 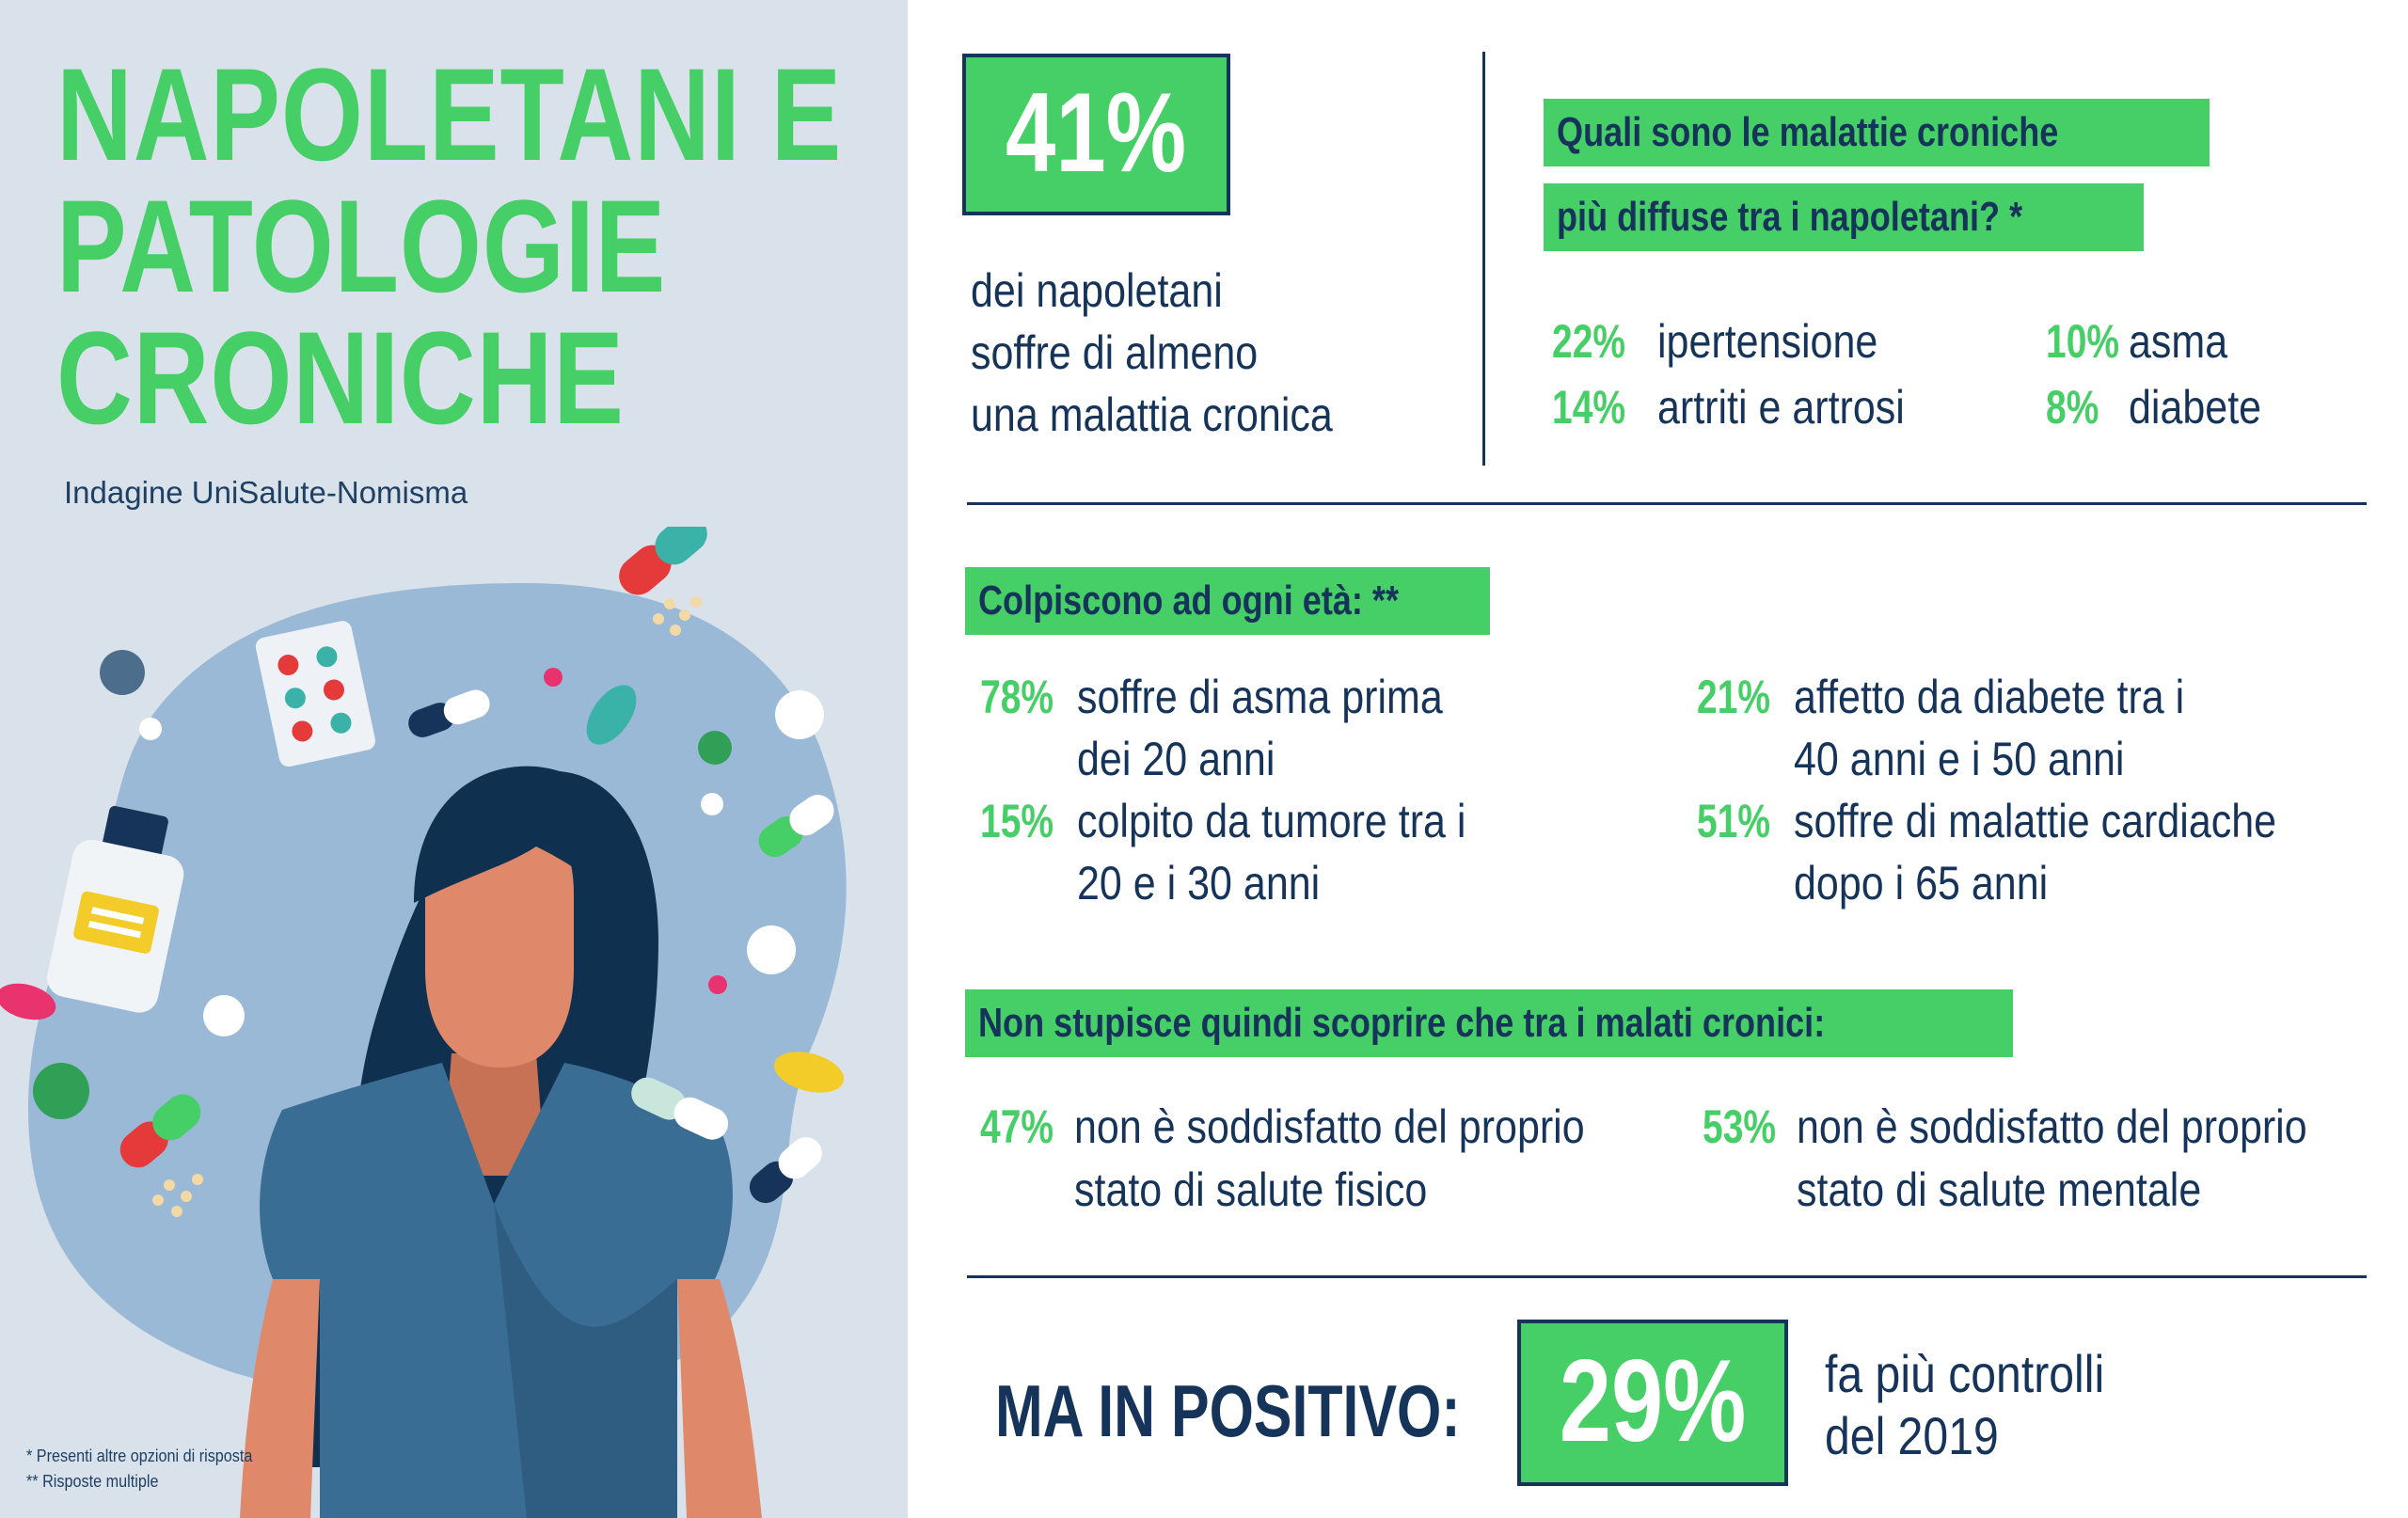 I want to click on satisfaction-text-physical-1-text: non è soddisfatto del proprio, so click(x=1330, y=1127).